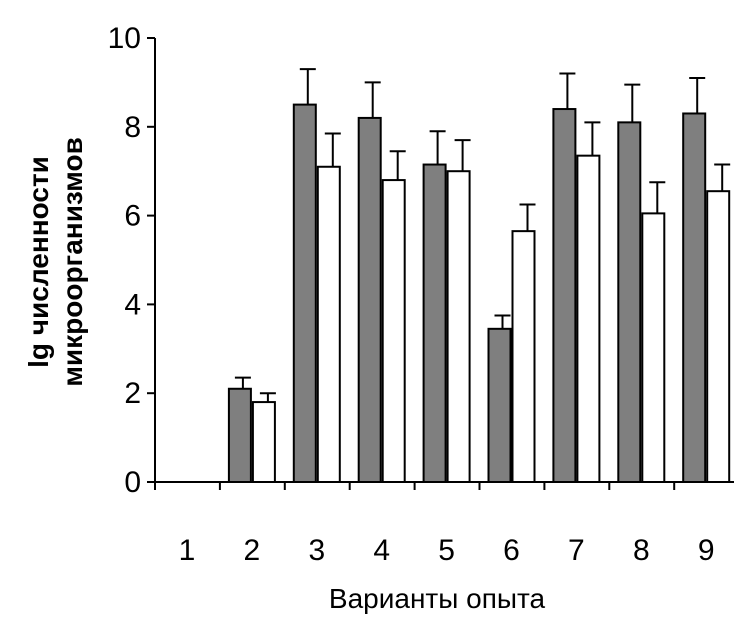  Describe the element at coordinates (132, 482) in the screenshot. I see `y-tick-label: 0` at that location.